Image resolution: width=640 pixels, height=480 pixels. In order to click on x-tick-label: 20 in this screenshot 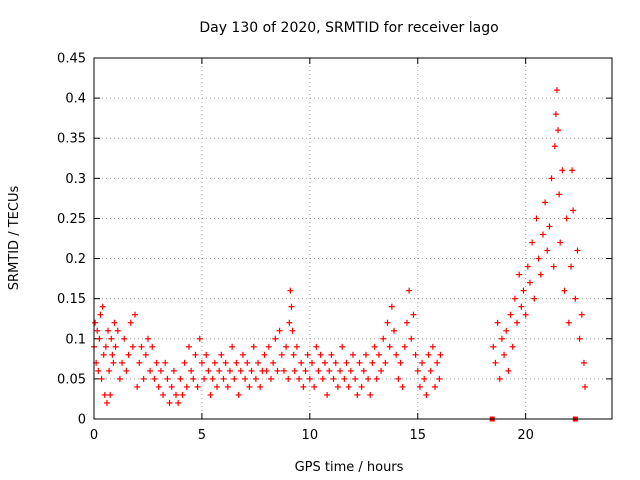, I will do `click(525, 435)`.